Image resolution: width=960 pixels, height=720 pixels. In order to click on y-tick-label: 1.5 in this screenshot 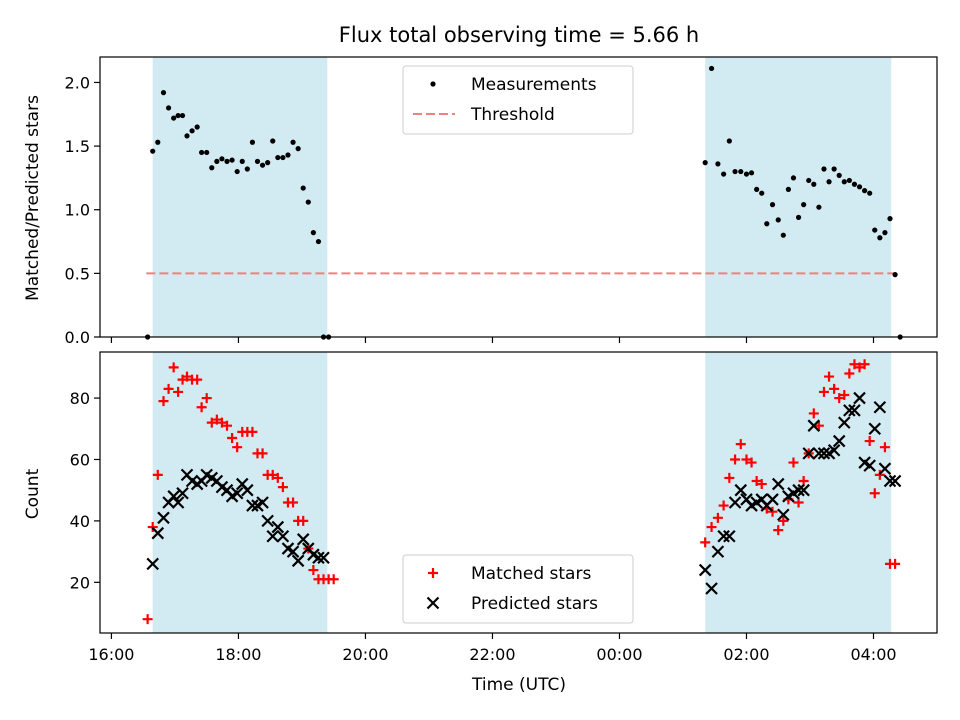, I will do `click(77, 146)`.